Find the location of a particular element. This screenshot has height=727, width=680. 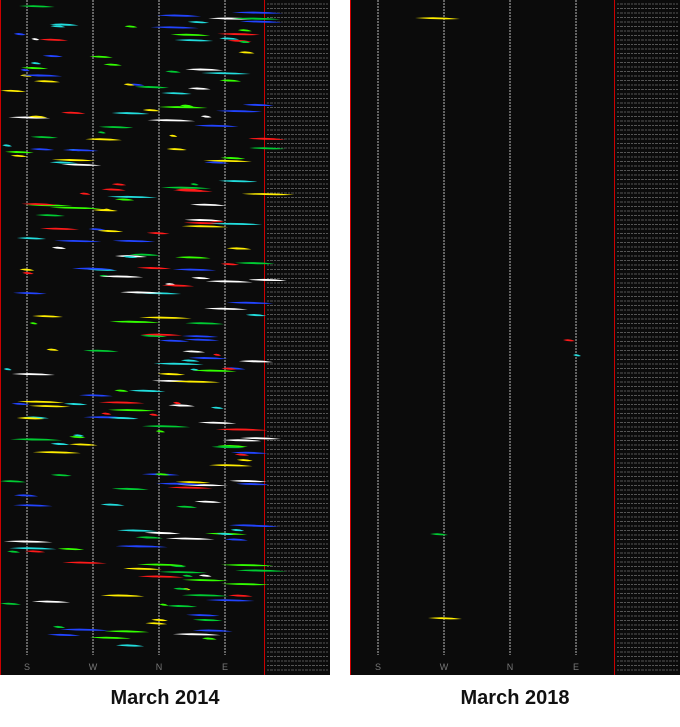

axis-label: N is located at coordinates (159, 667).